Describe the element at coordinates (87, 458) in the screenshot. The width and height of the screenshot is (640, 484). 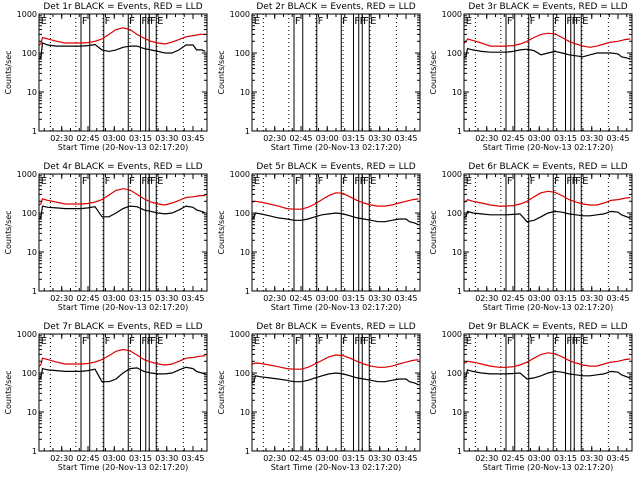
I see `x-tick-label: 02:45` at that location.